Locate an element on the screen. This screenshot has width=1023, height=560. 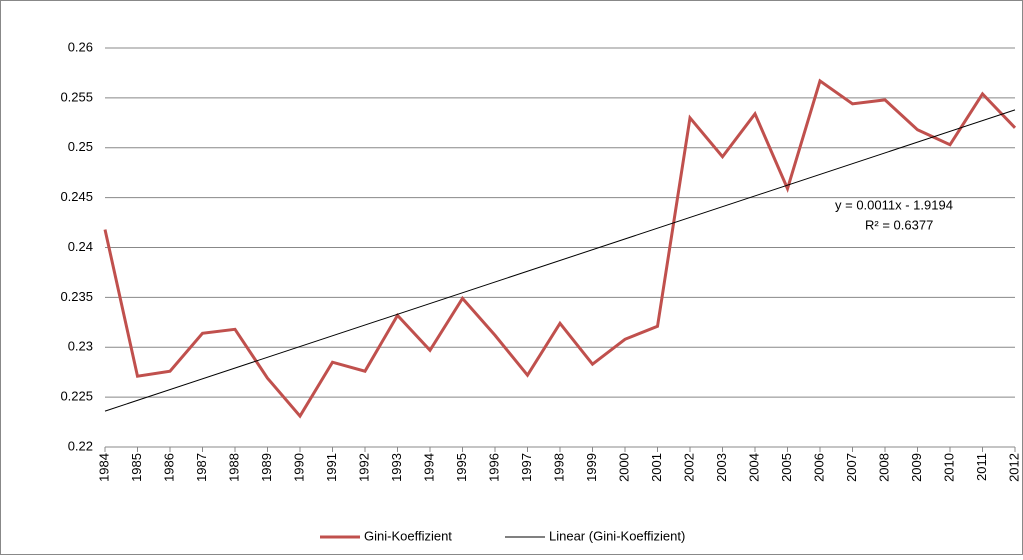
x-tick-label: 2009 is located at coordinates (916, 467).